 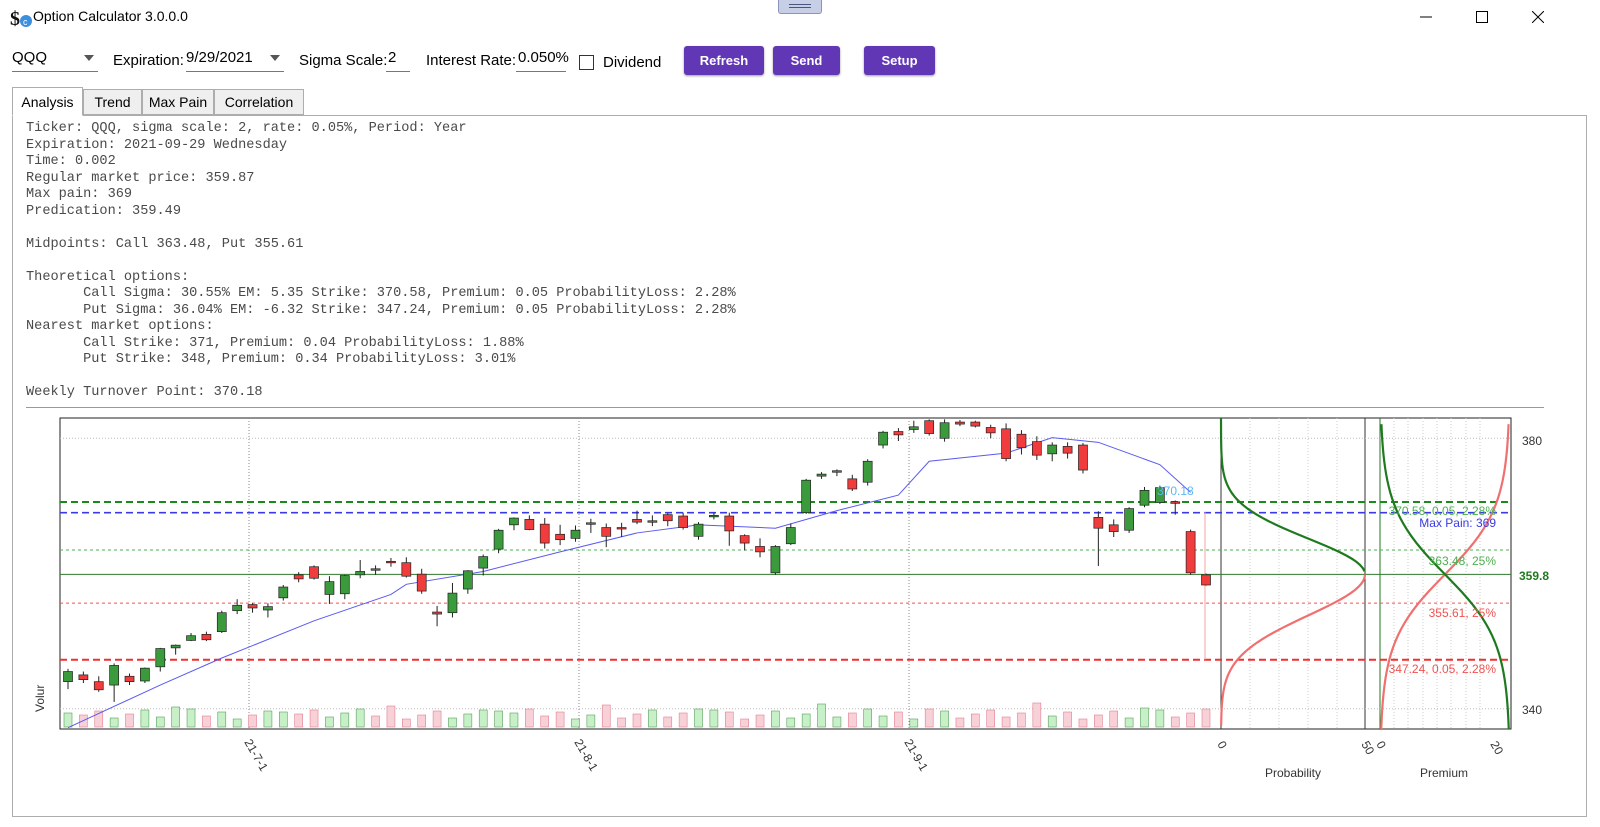 I want to click on ticker-combobox: QQQ, so click(x=55, y=58).